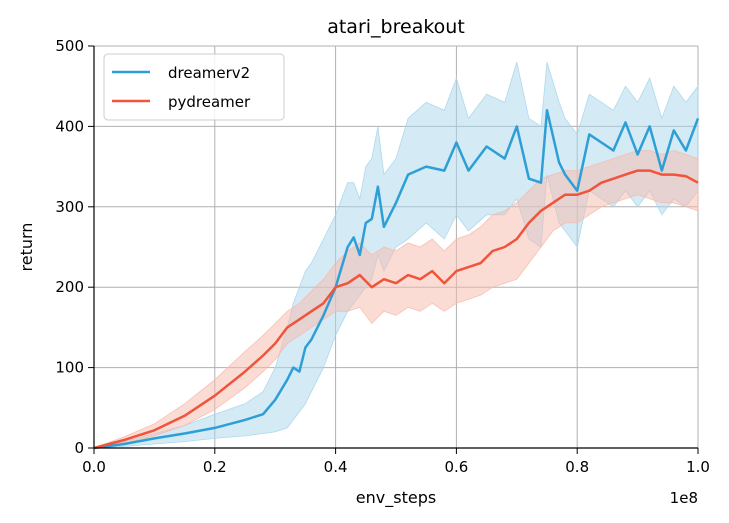 Image resolution: width=729 pixels, height=523 pixels. I want to click on x-tick-label: 0.0, so click(94, 467).